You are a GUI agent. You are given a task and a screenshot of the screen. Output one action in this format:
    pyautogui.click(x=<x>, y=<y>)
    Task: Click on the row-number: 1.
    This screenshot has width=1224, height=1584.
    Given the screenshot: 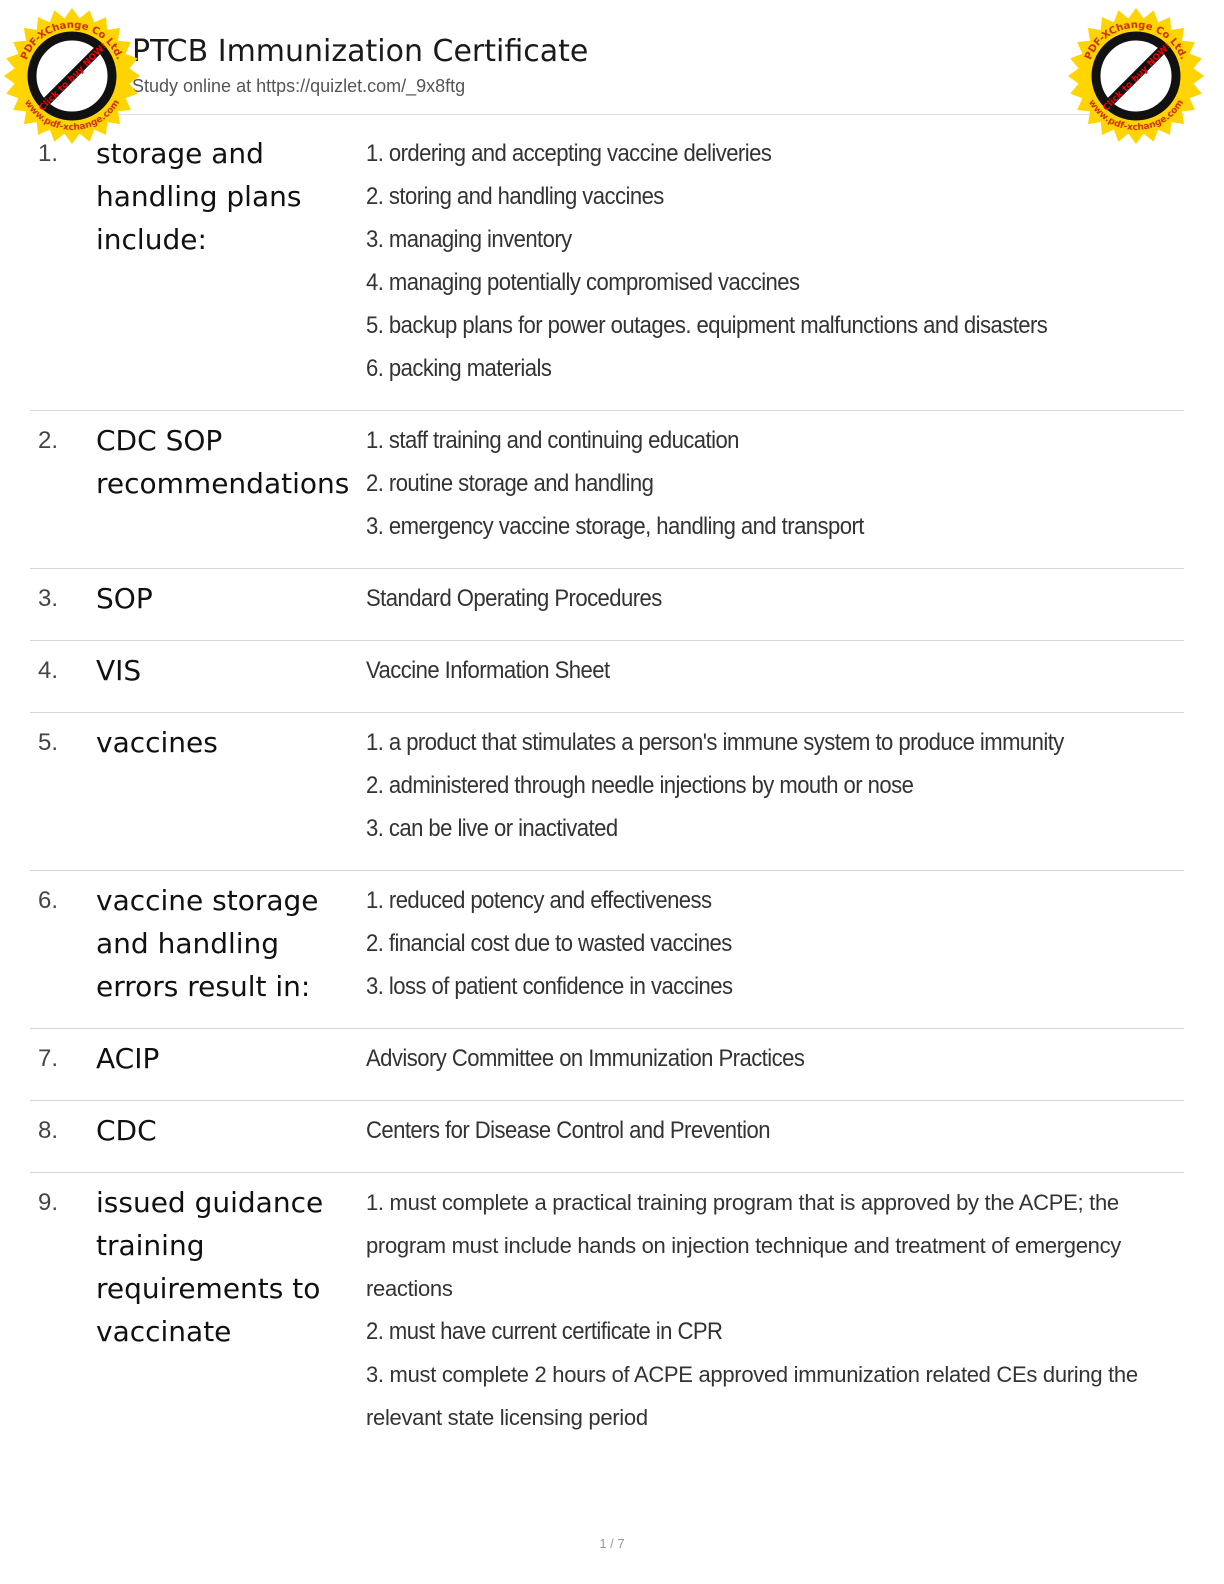 What is the action you would take?
    pyautogui.click(x=48, y=153)
    